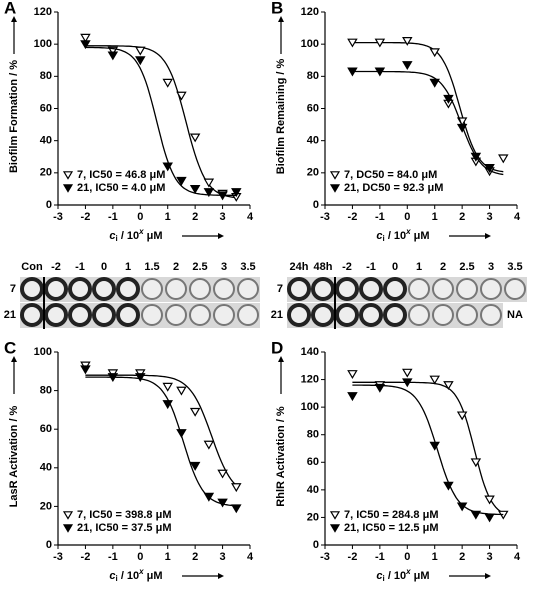  I want to click on y-axis-label: LasR Activation / %, so click(14, 456).